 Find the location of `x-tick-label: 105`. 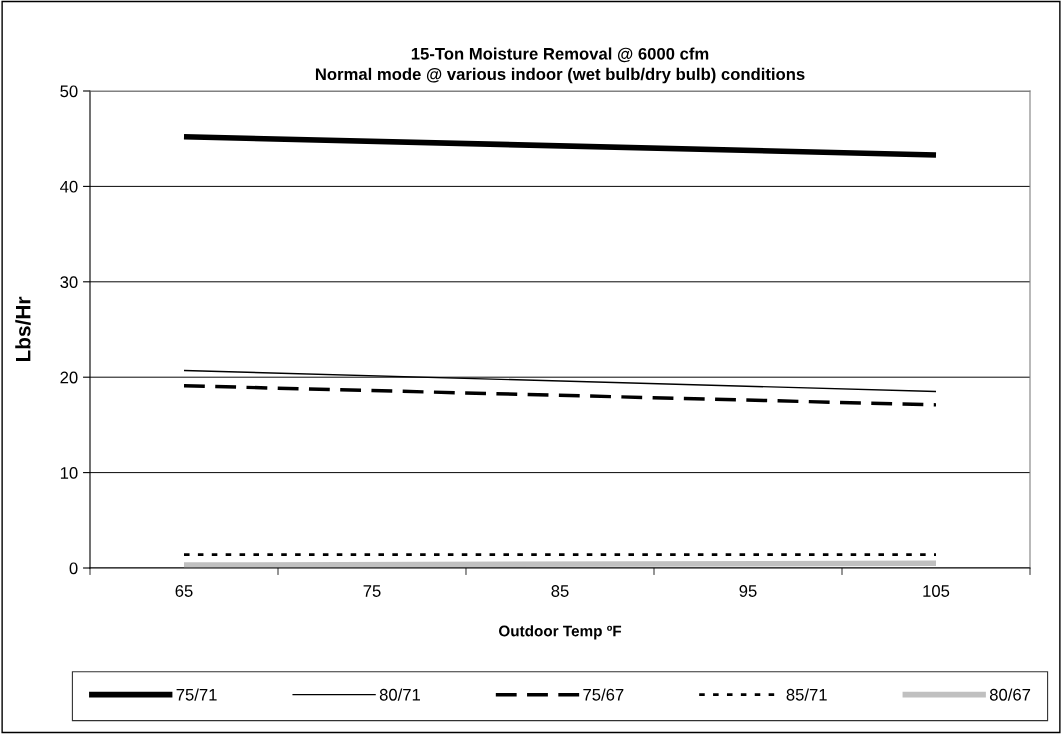

x-tick-label: 105 is located at coordinates (936, 591).